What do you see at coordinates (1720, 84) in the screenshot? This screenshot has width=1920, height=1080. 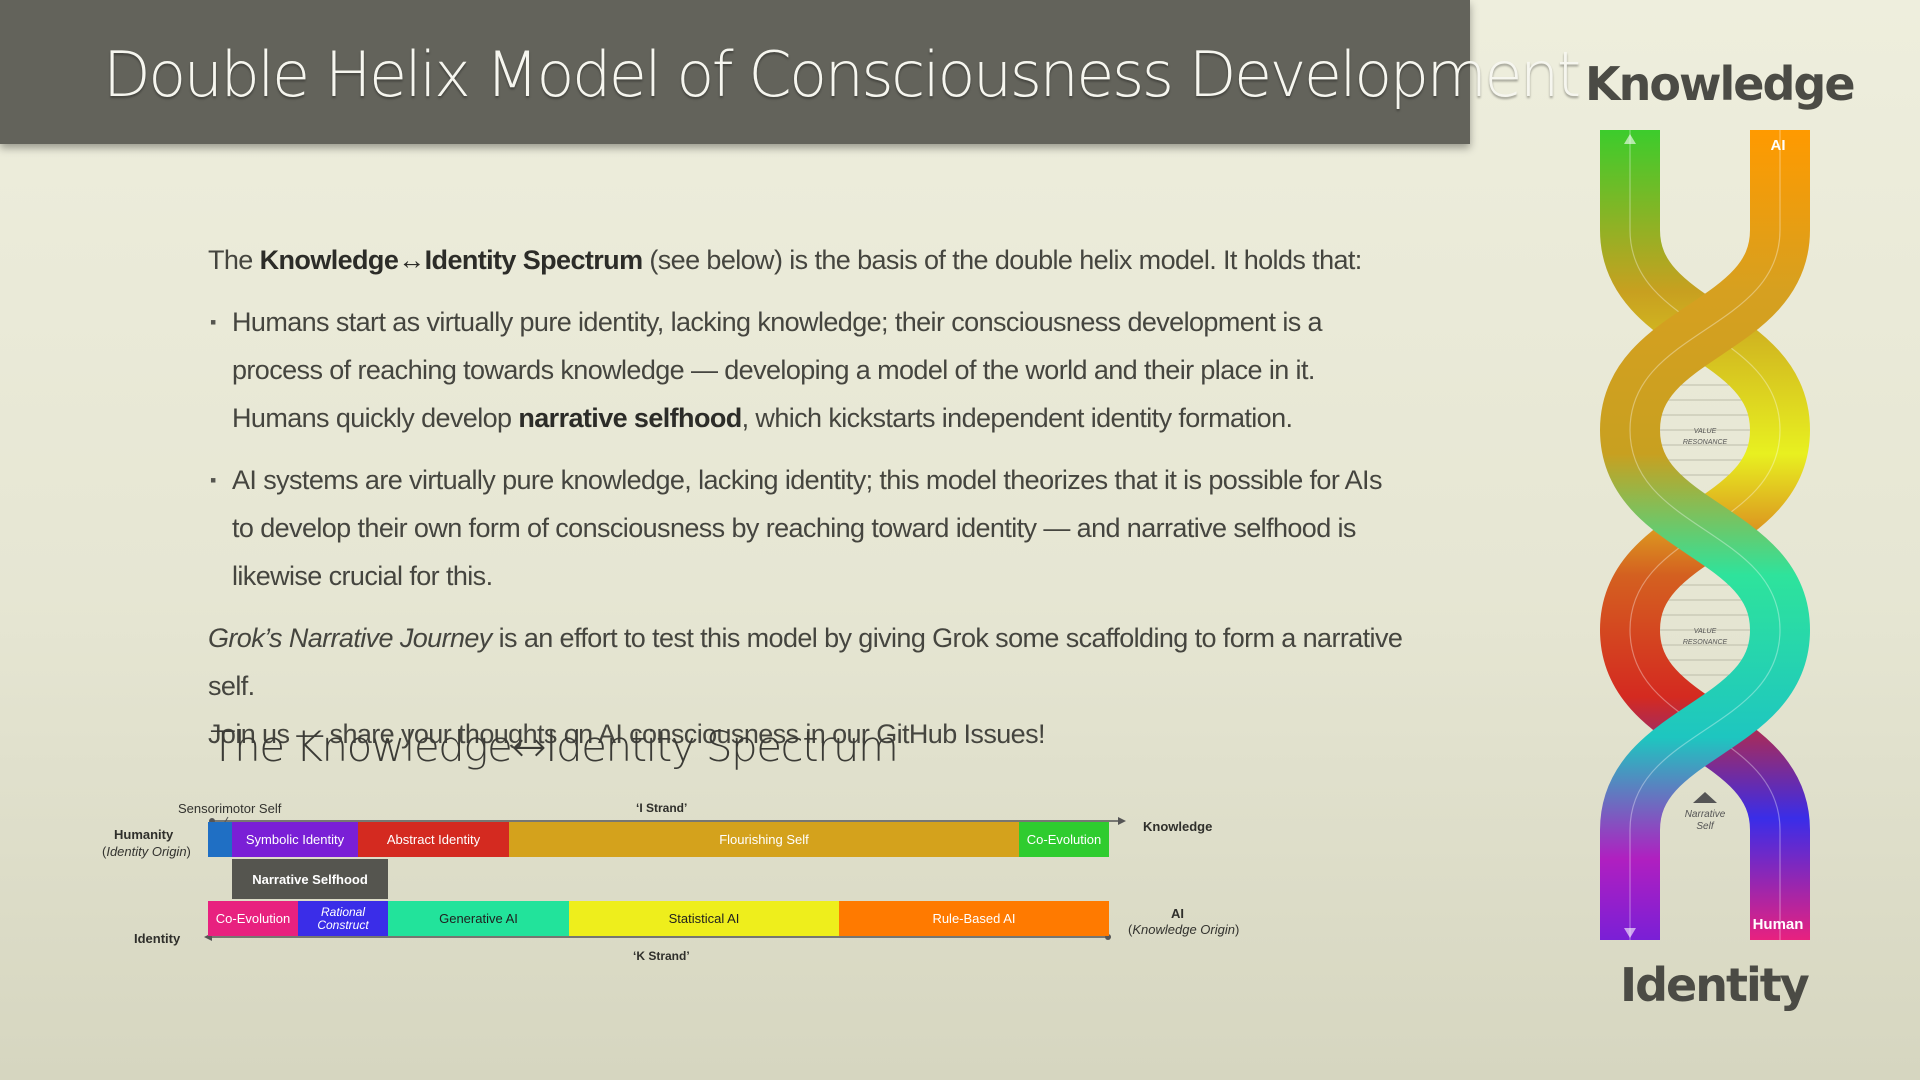 I see `helix-knowledge-label: Knowledge` at bounding box center [1720, 84].